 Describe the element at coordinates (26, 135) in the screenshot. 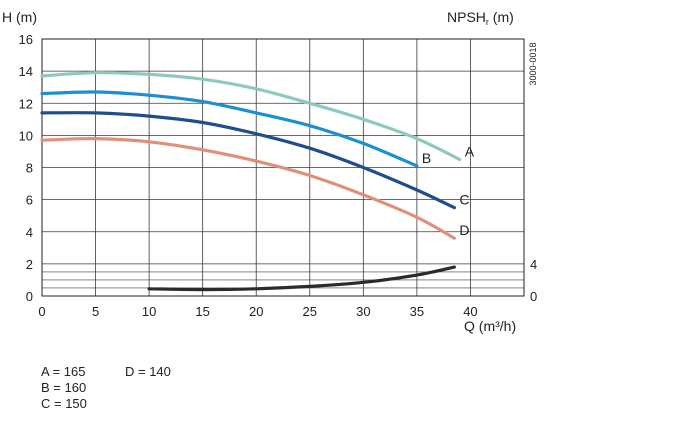

I see `y-tick-label: 10` at that location.